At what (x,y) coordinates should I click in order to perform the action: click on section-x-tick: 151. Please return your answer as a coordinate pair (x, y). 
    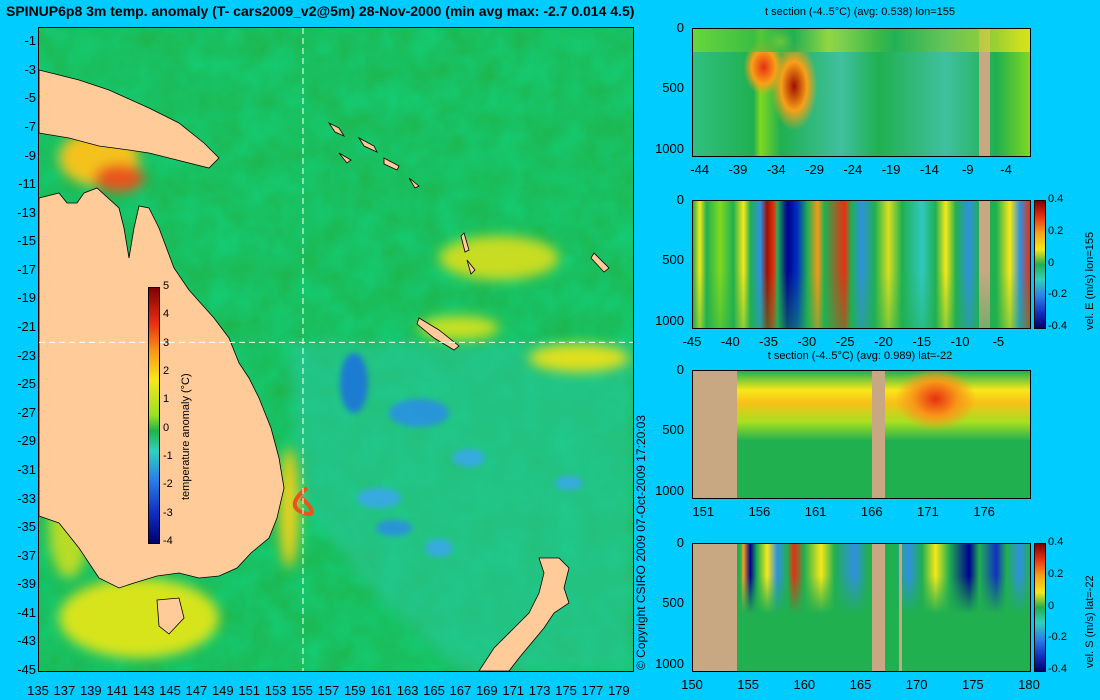
    Looking at the image, I should click on (703, 511).